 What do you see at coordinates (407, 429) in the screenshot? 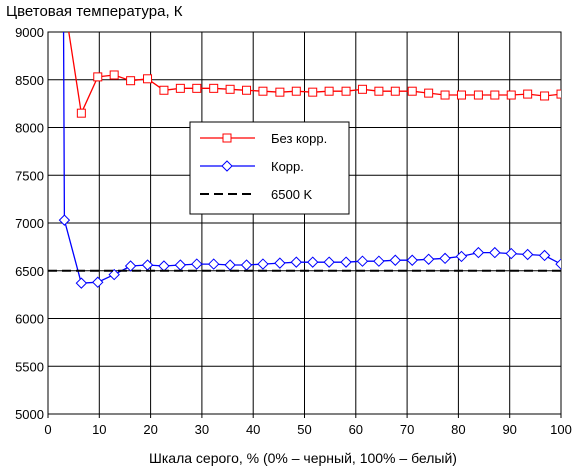
I see `x-tick-label: 70` at bounding box center [407, 429].